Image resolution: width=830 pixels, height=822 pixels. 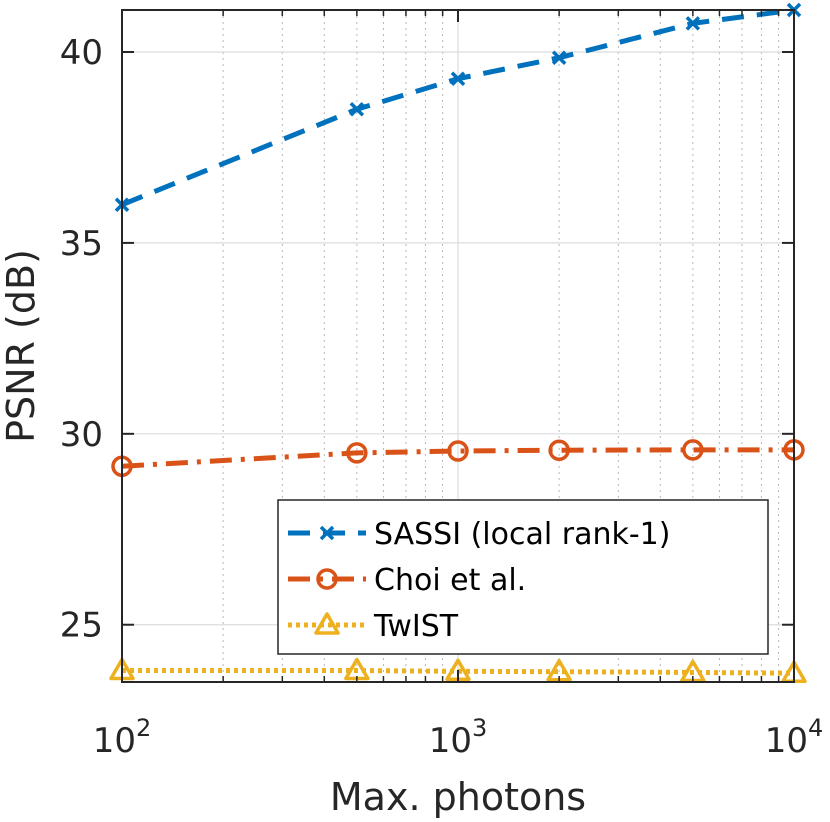 I want to click on x-tick-exponent: 2, so click(x=143, y=728).